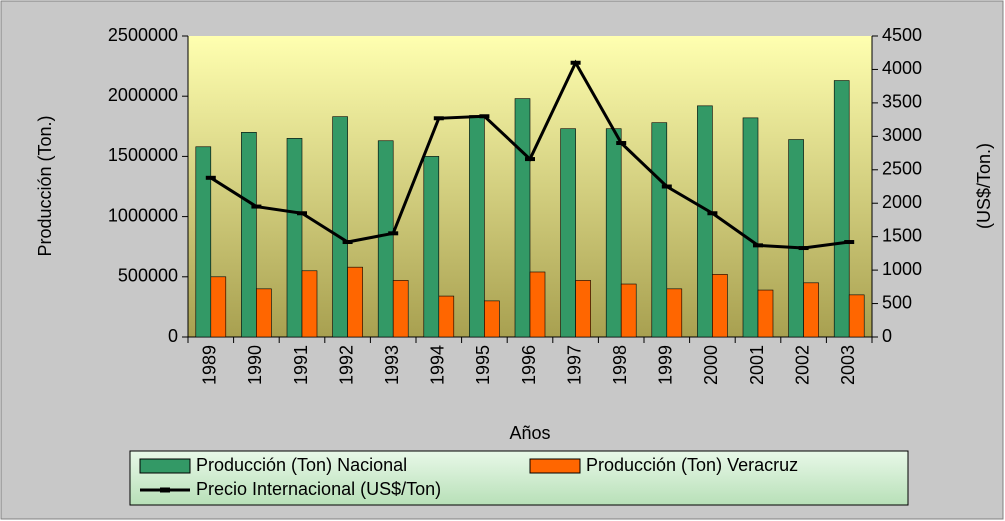 The image size is (1005, 521). Describe the element at coordinates (574, 365) in the screenshot. I see `x-tick-label: 1997` at that location.